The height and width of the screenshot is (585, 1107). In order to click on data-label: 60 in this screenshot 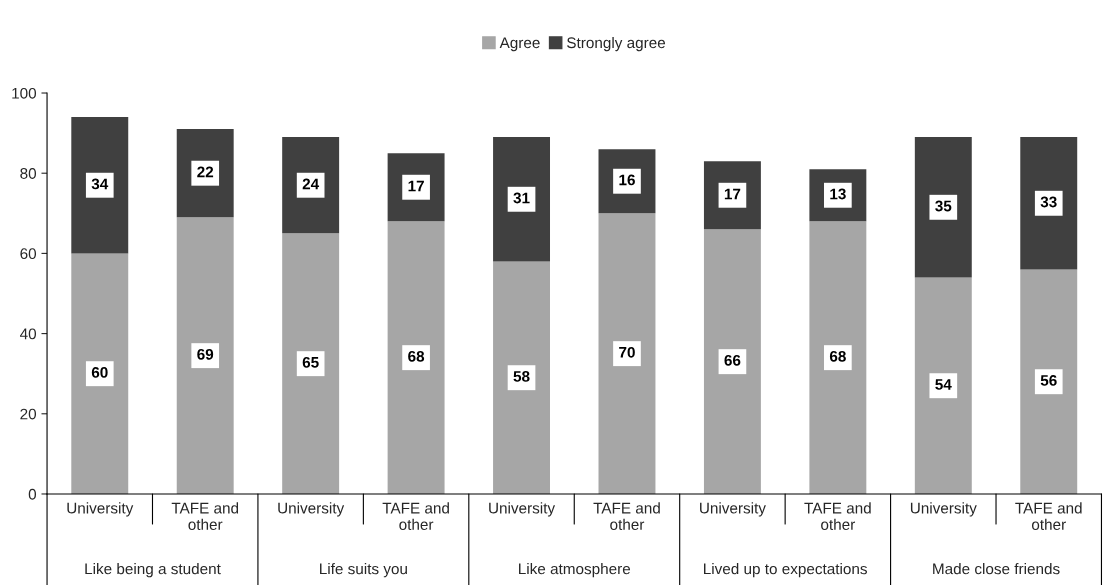, I will do `click(99, 372)`.